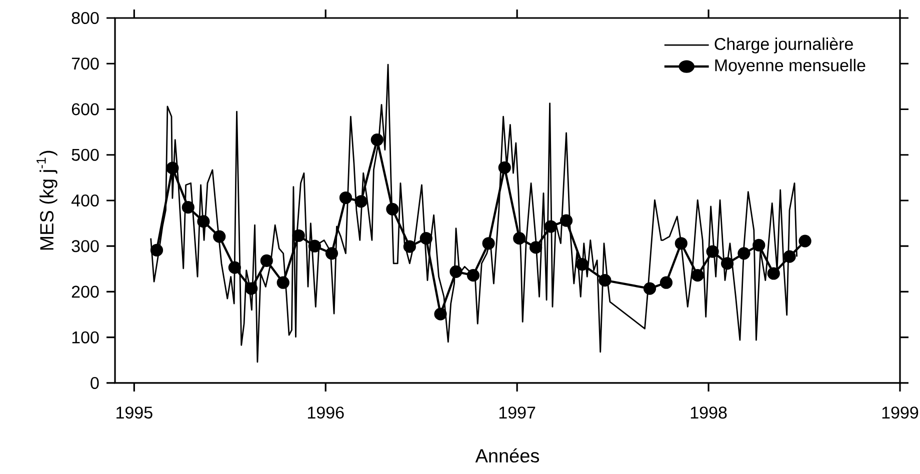  I want to click on x-tick-label: 1999, so click(900, 412).